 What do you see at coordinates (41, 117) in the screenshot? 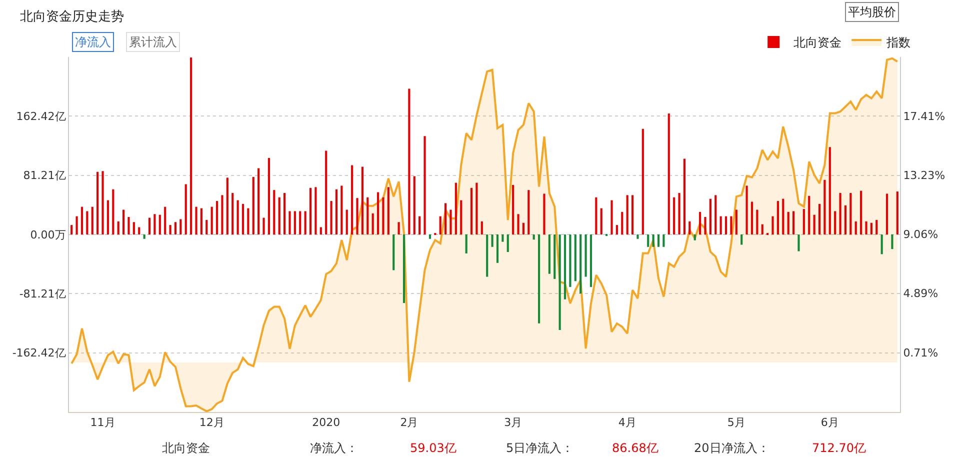
I see `y-tick-label: 162.42亿` at bounding box center [41, 117].